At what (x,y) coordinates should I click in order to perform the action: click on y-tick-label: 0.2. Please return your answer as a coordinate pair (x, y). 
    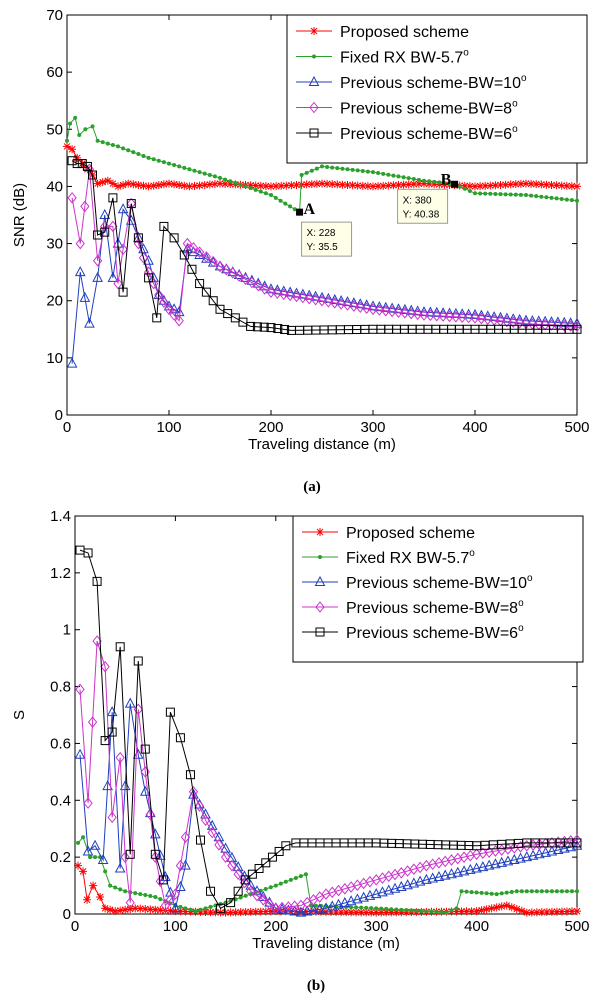
    Looking at the image, I should click on (60, 857).